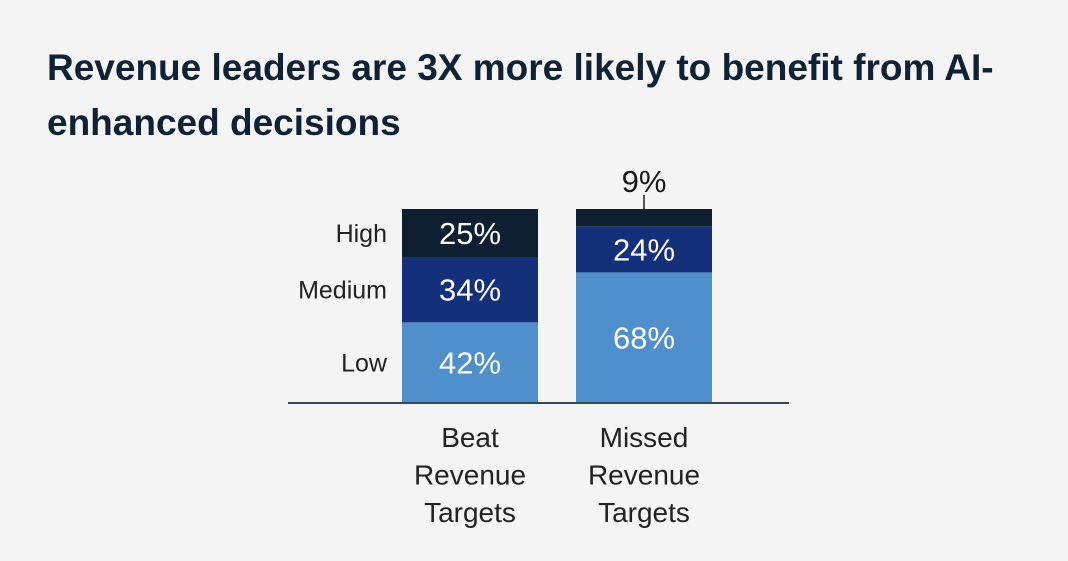 This screenshot has height=561, width=1068. I want to click on data-label: 25%, so click(470, 233).